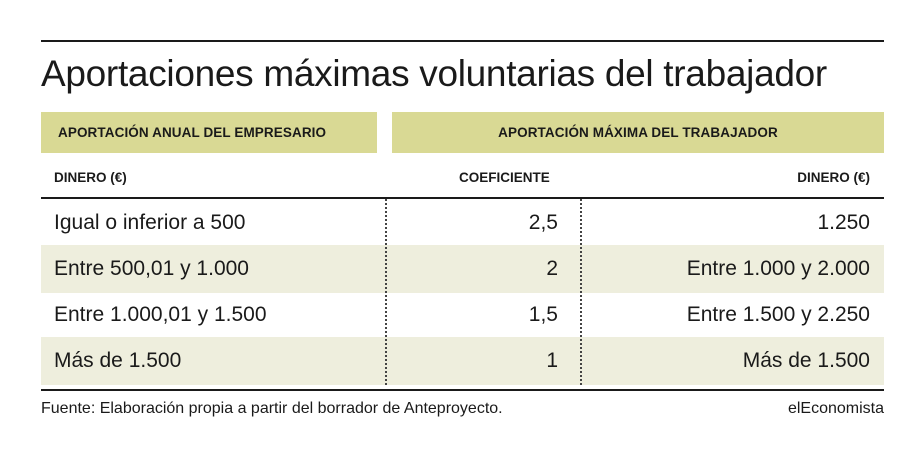 Image resolution: width=909 pixels, height=456 pixels. I want to click on cell-empresario: Más de 1.500, so click(118, 360).